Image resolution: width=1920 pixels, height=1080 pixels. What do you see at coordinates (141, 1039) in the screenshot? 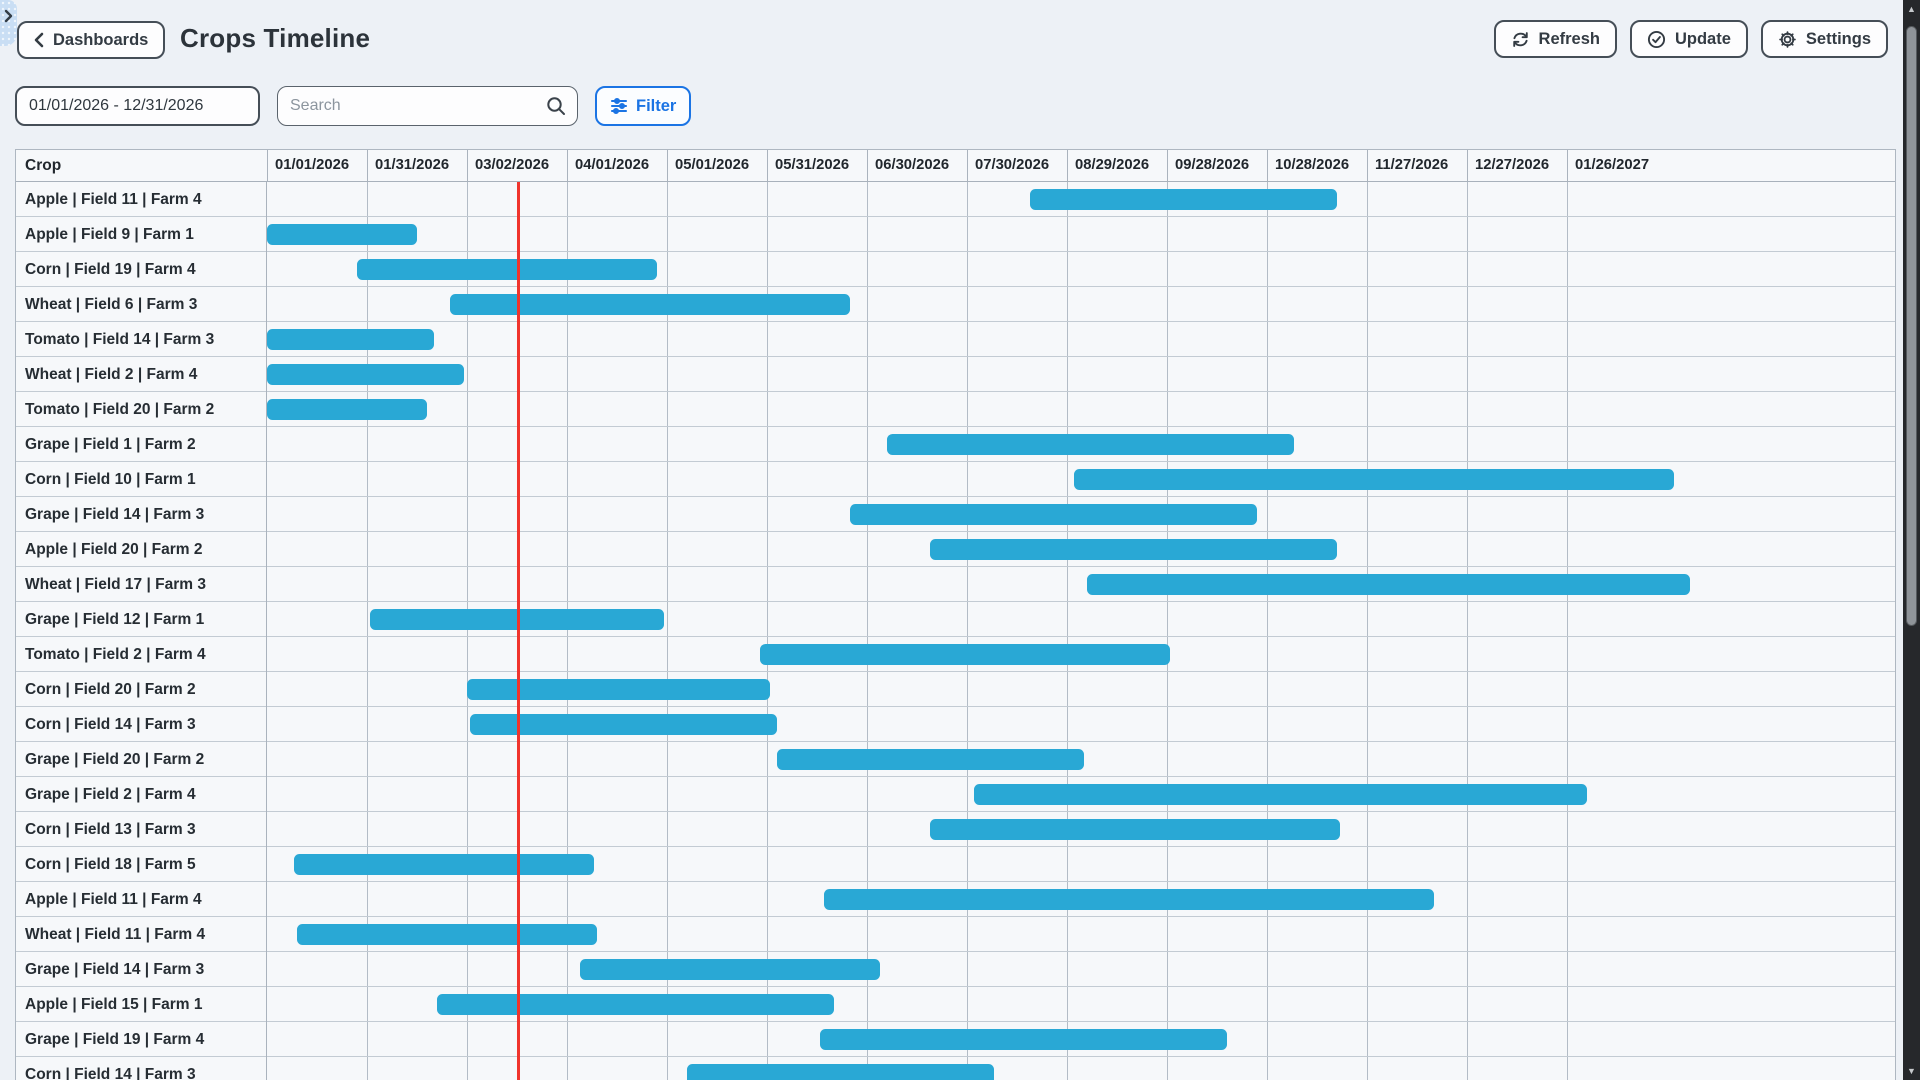
I see `row-label: Grape | Field 19 | Farm 4` at bounding box center [141, 1039].